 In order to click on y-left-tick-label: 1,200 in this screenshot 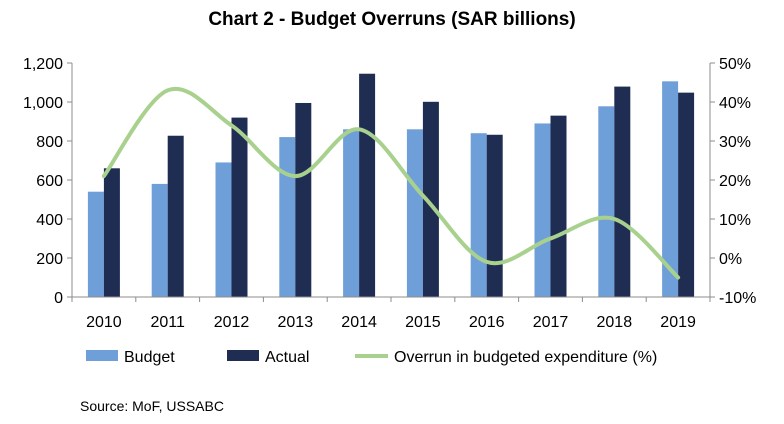, I will do `click(43, 64)`.